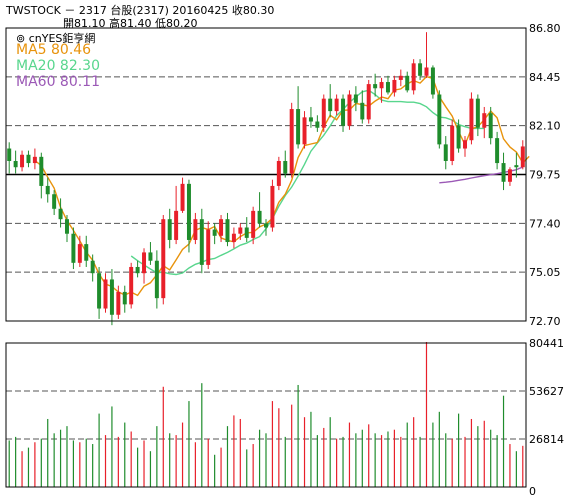 The width and height of the screenshot is (580, 500). I want to click on volume-tick-label: 0, so click(532, 491).